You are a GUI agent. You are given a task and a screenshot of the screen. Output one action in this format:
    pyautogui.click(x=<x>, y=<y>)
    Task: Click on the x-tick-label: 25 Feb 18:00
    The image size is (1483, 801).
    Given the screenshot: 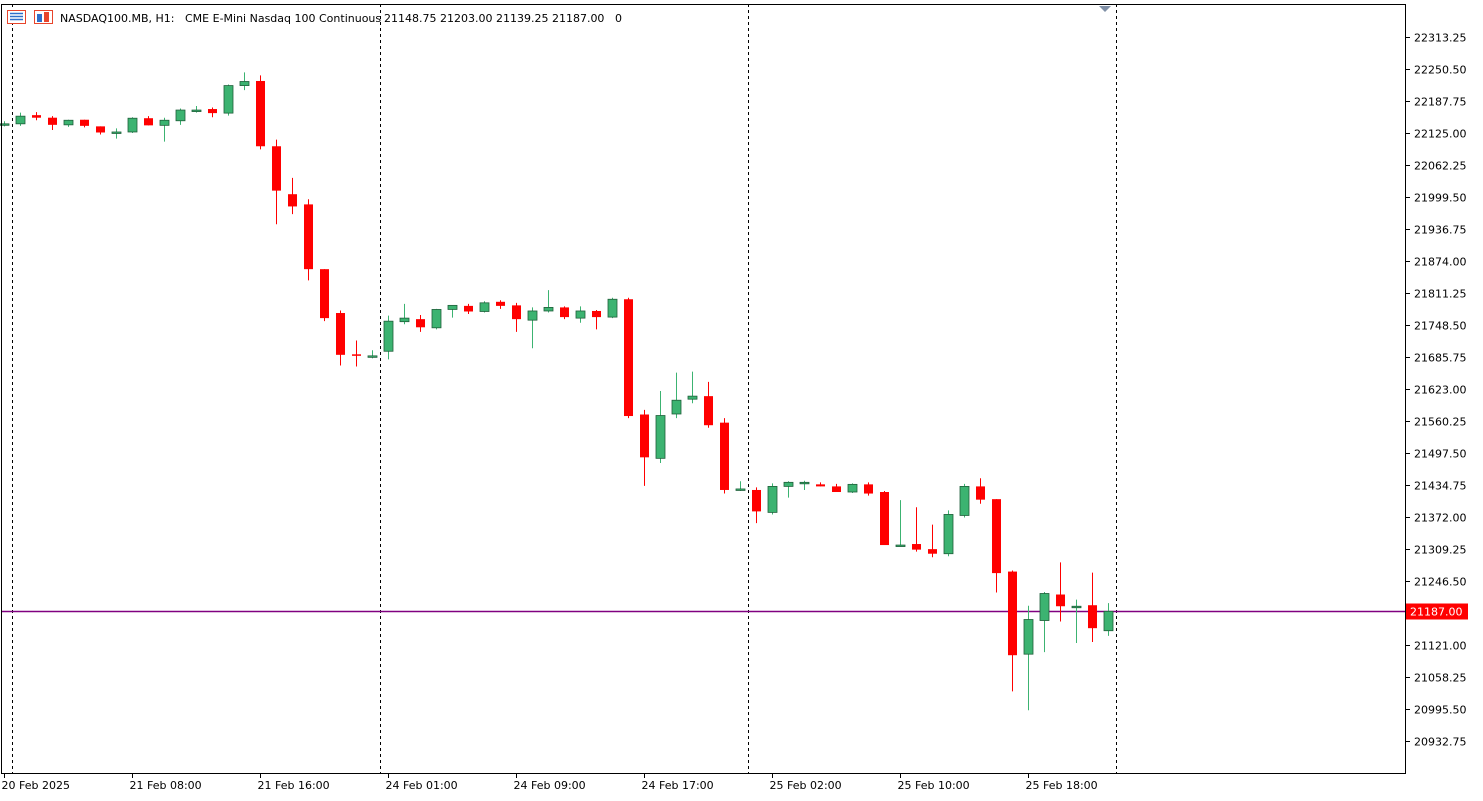 What is the action you would take?
    pyautogui.click(x=1062, y=785)
    